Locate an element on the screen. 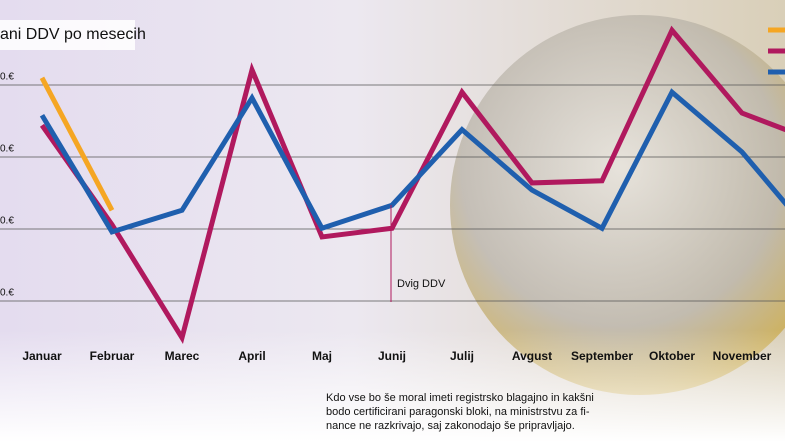 The image size is (785, 442). x-tick-label: September is located at coordinates (602, 356).